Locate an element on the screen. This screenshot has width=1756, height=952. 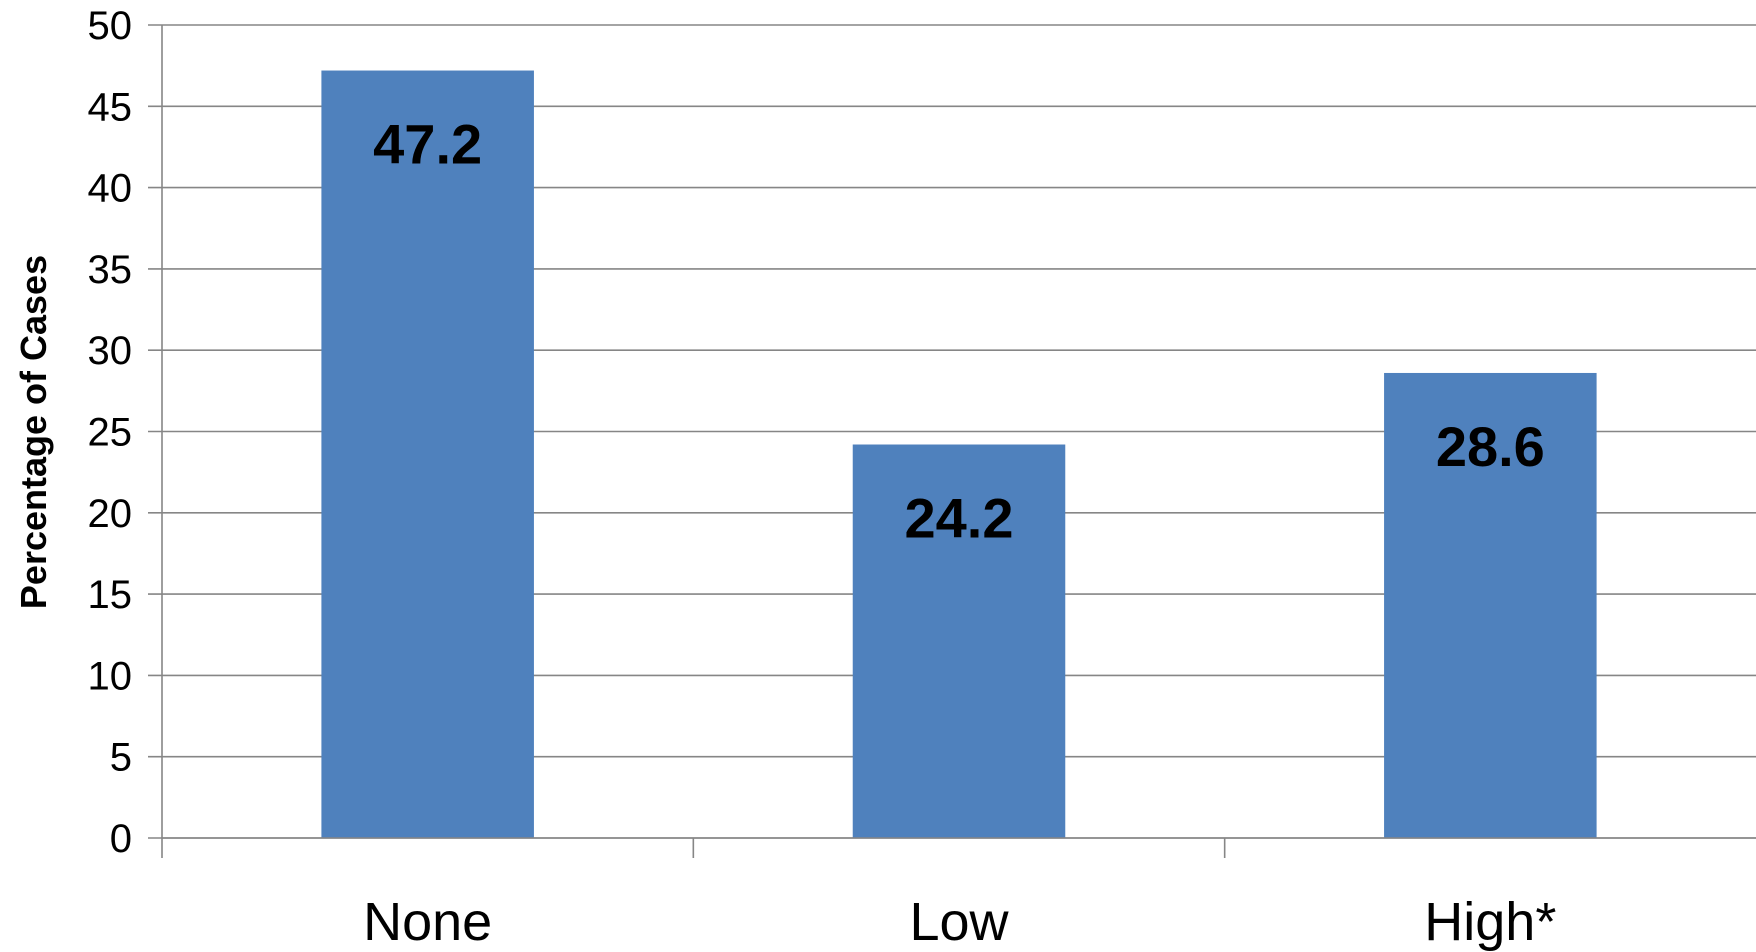
y-tick-label: 20 is located at coordinates (110, 514).